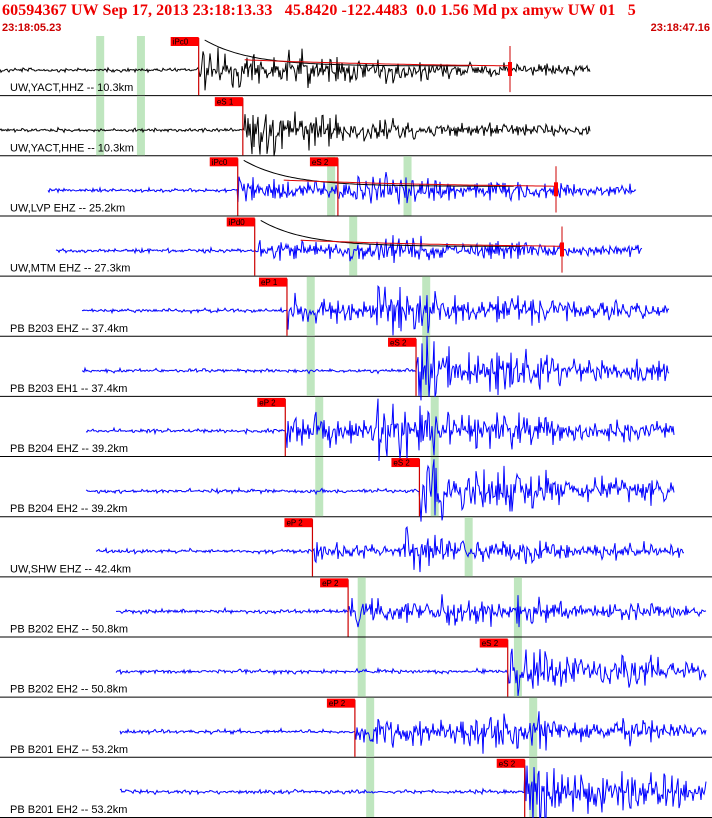 The height and width of the screenshot is (818, 712). I want to click on trace-panel: eP 2 PB B201 EHZ -- 53.2km, so click(356, 727).